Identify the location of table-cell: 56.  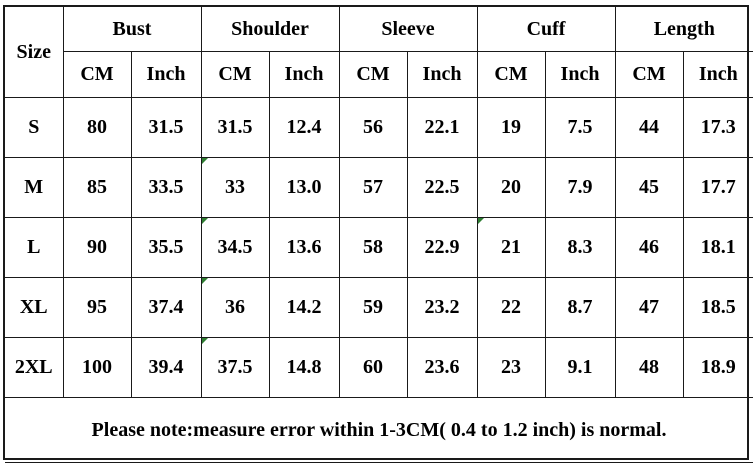
(373, 127).